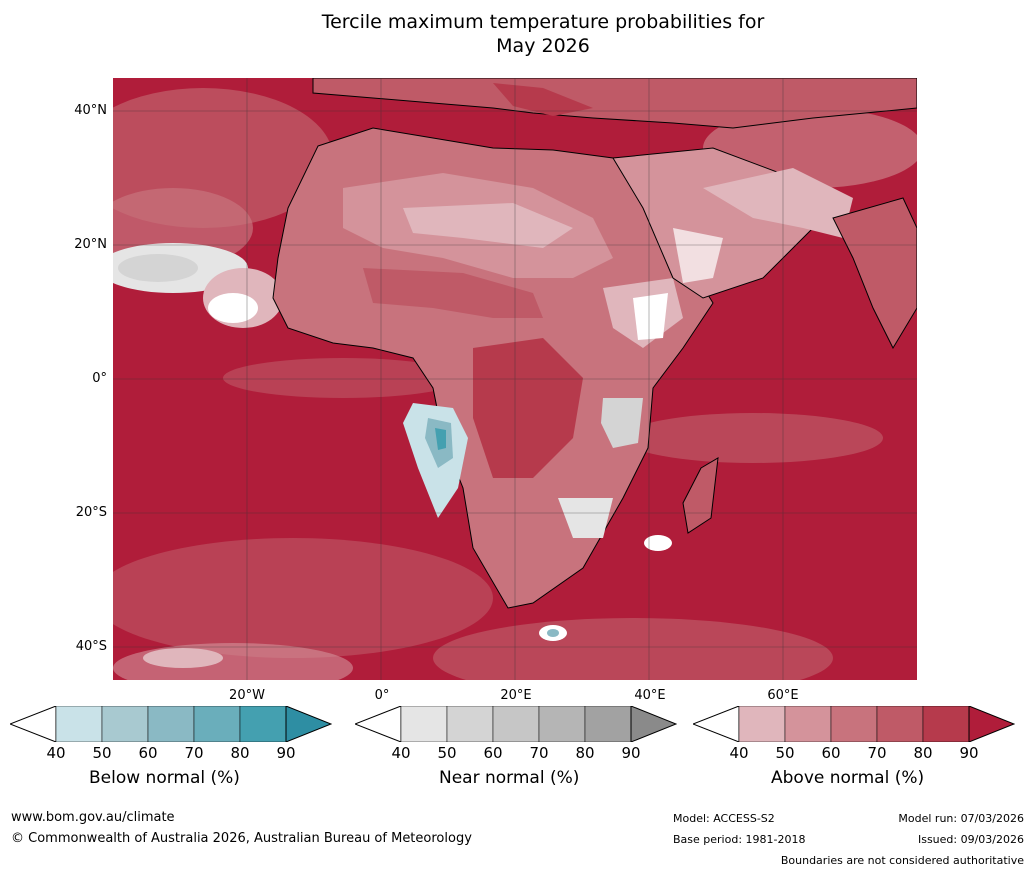  I want to click on near-normal-title: Near normal (%), so click(509, 778).